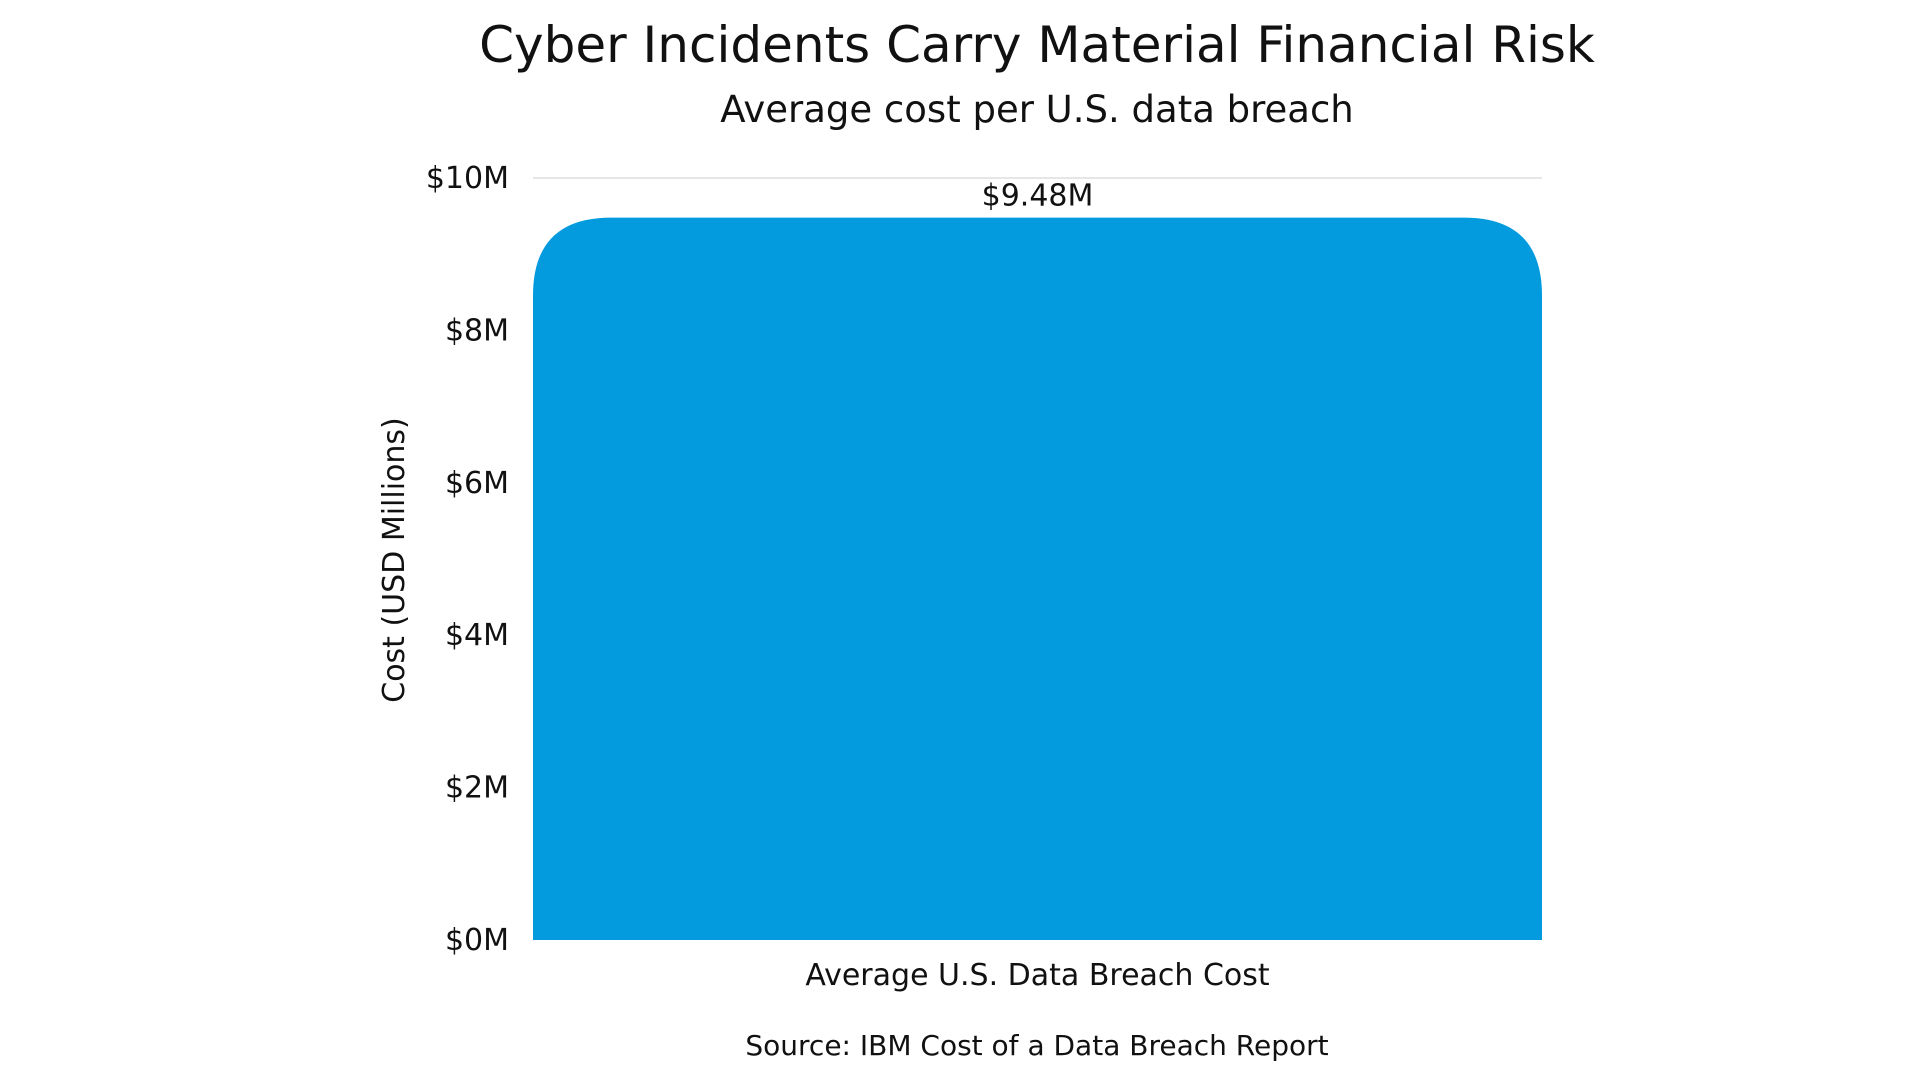 The height and width of the screenshot is (1080, 1920). I want to click on y-tick-label: $6M, so click(477, 483).